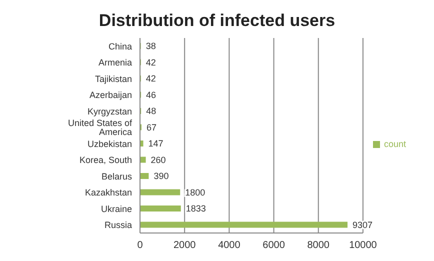  Describe the element at coordinates (151, 46) in the screenshot. I see `data-label: 38` at that location.